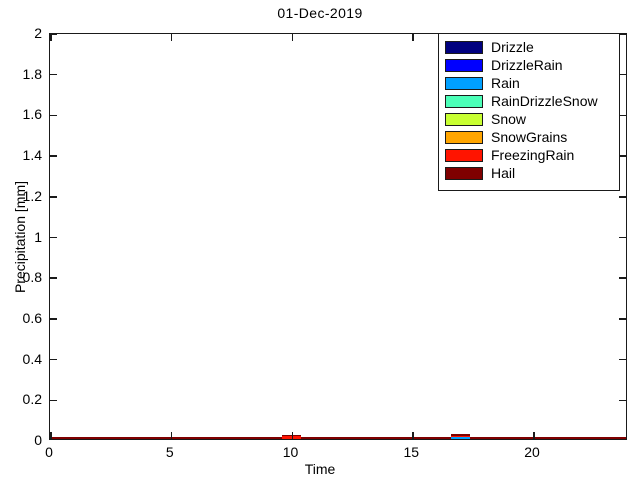 The width and height of the screenshot is (640, 480). Describe the element at coordinates (529, 83) in the screenshot. I see `legend-item-rain: Rain` at that location.